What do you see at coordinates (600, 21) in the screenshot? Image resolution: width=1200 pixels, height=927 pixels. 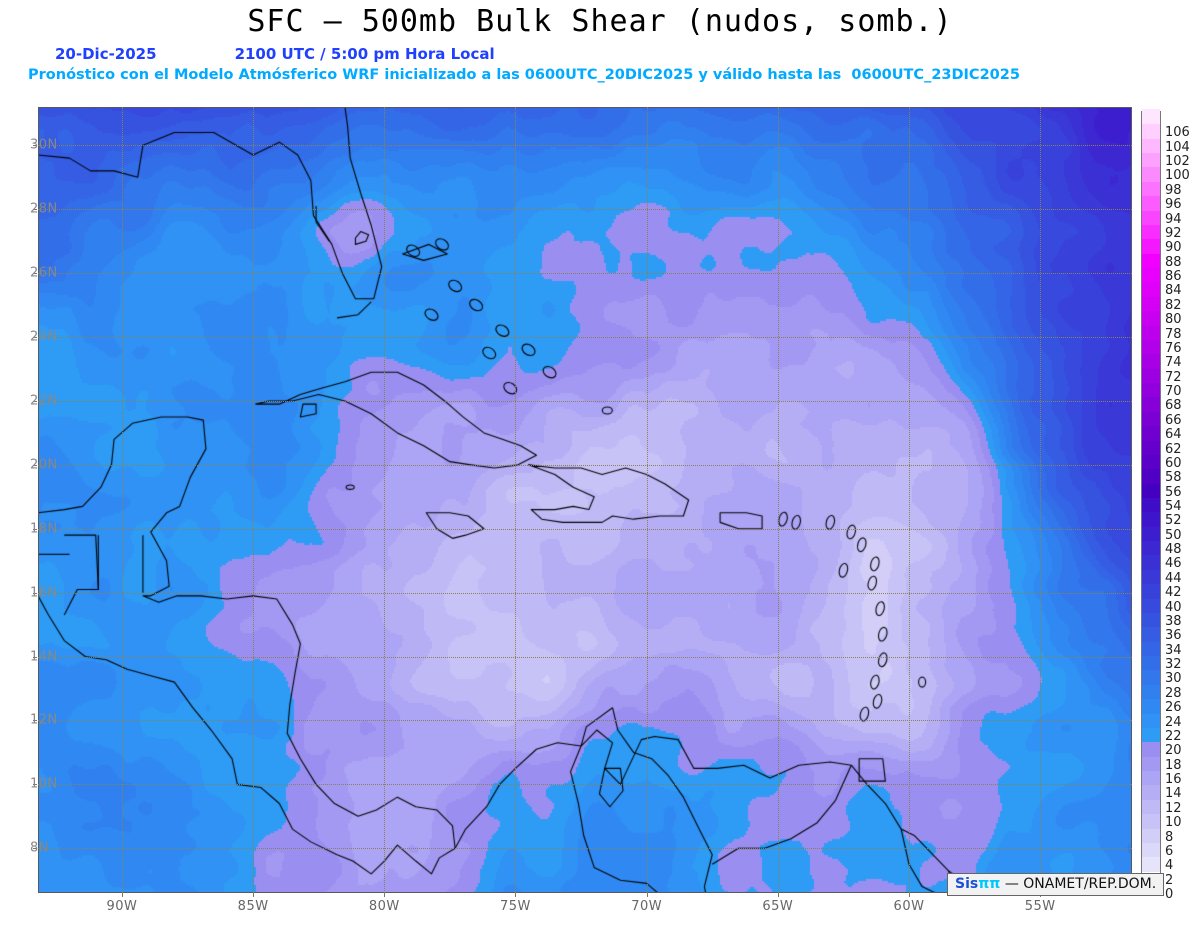 I see `page-title: SFC — 500mb Bulk Shear (nudos, somb.)` at bounding box center [600, 21].